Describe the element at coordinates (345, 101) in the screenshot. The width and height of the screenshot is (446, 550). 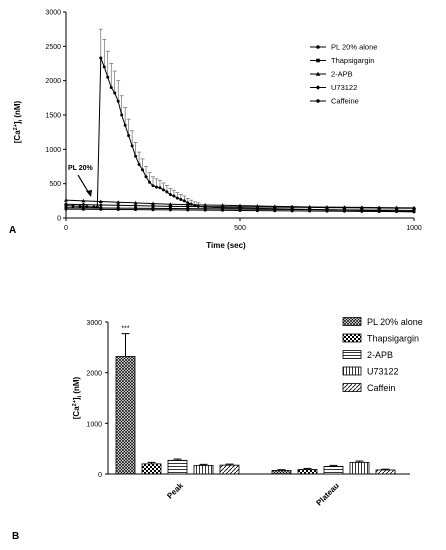
I see `legend-label: Caffeine` at that location.